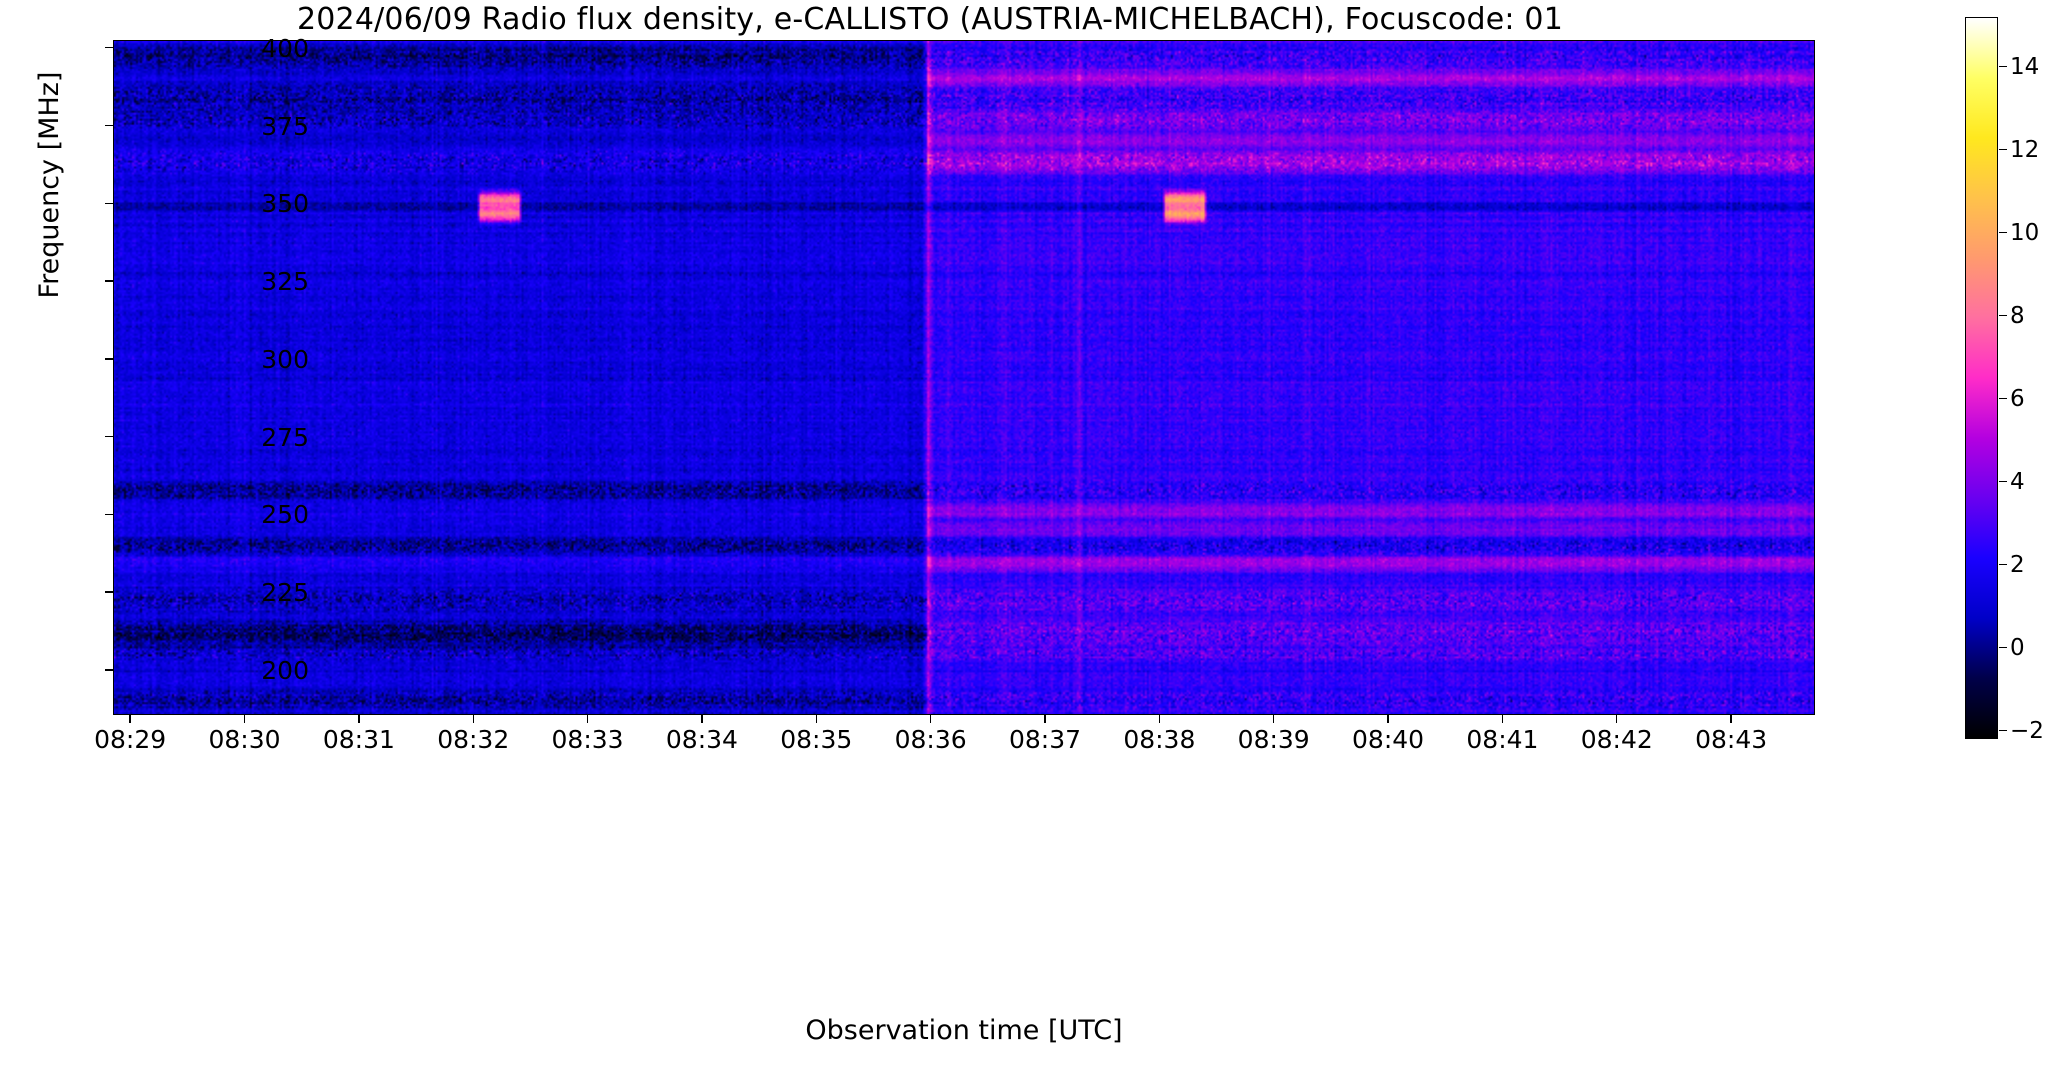  I want to click on x-axis-label: Observation time [UTC], so click(964, 1030).